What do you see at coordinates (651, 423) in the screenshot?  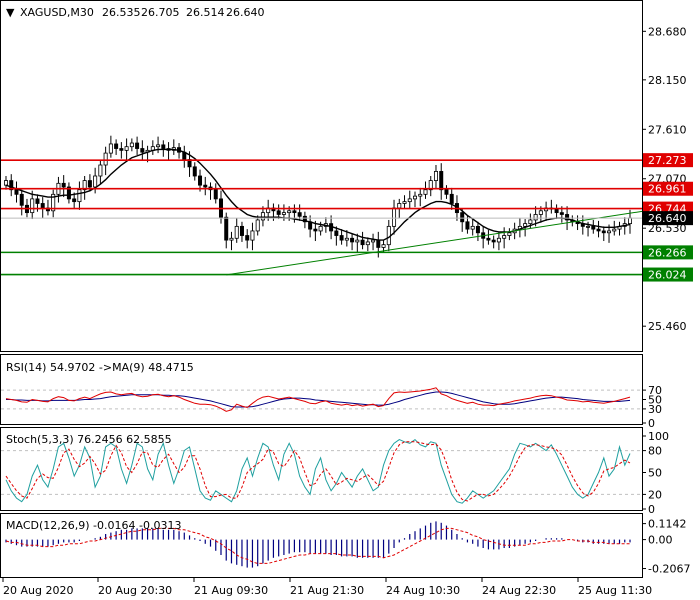 I see `osc-tick-label: 0` at bounding box center [651, 423].